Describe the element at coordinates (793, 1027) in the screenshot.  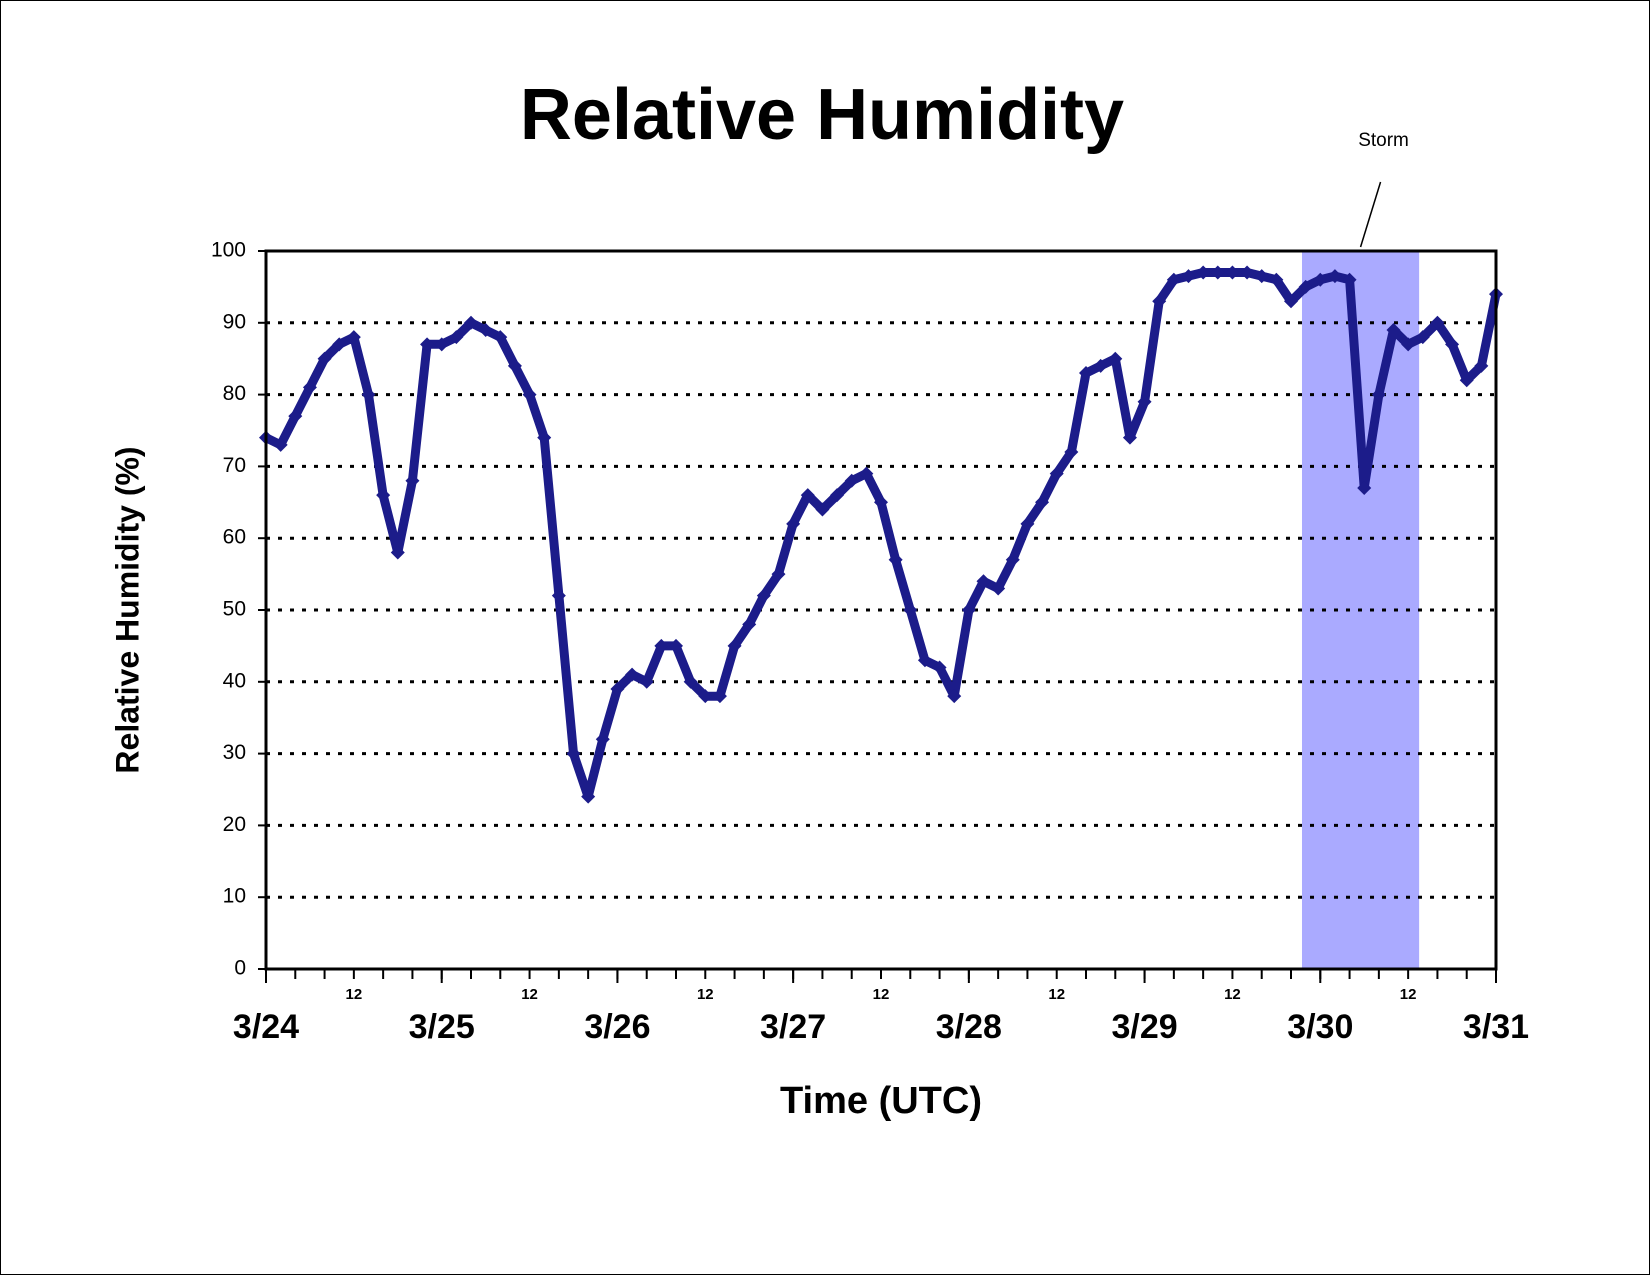
I see `x-tick-label: 3/27` at that location.